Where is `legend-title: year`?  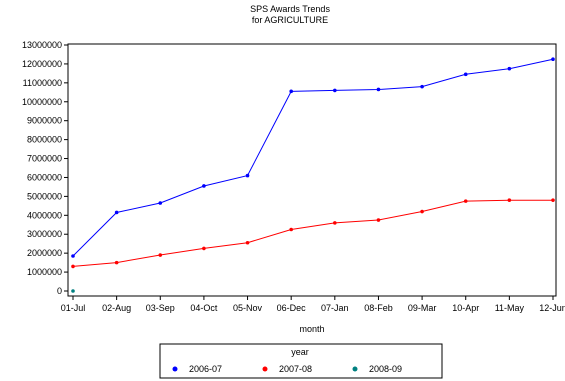 legend-title: year is located at coordinates (300, 352).